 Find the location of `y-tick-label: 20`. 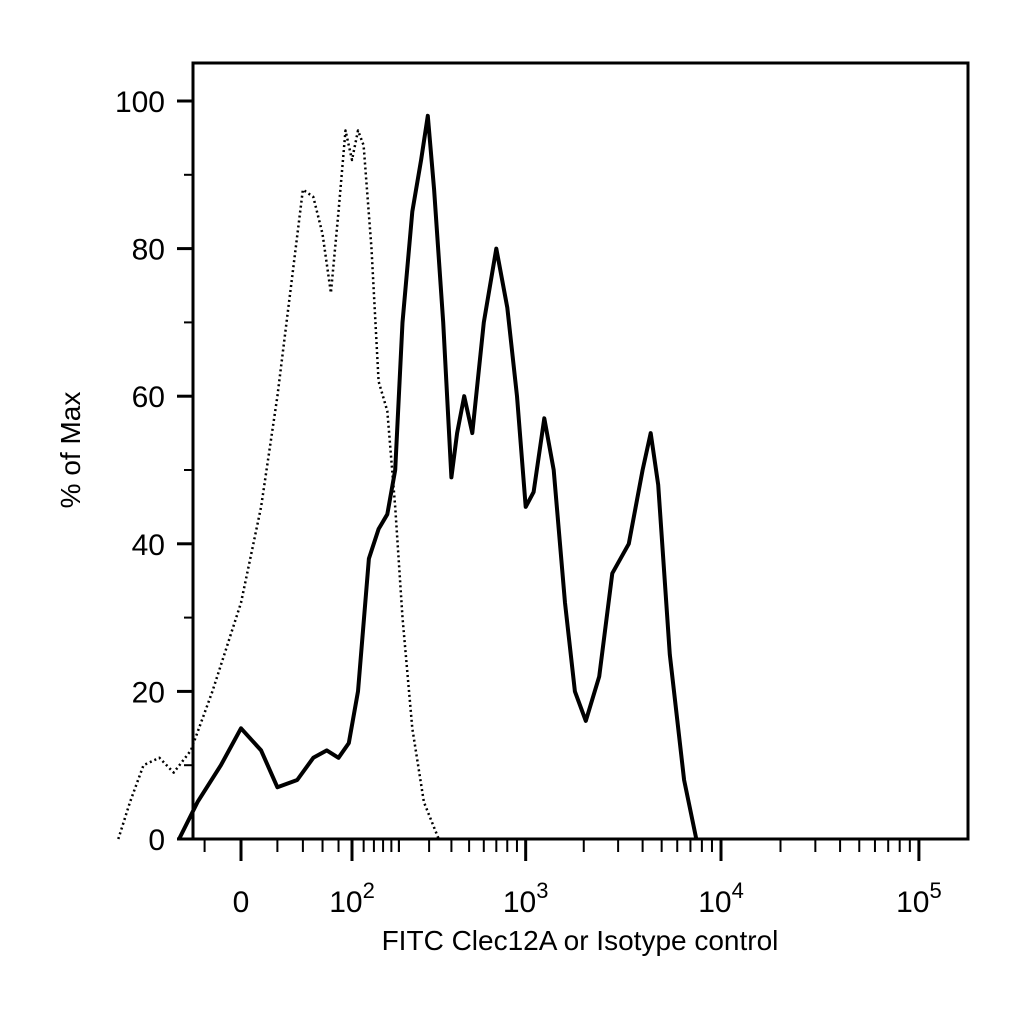

y-tick-label: 20 is located at coordinates (148, 692).